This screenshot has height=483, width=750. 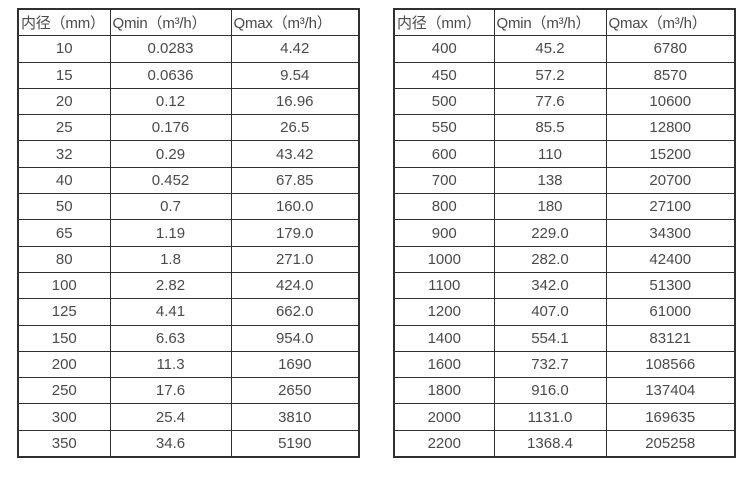 I want to click on table-cell: 17.6, so click(x=170, y=391).